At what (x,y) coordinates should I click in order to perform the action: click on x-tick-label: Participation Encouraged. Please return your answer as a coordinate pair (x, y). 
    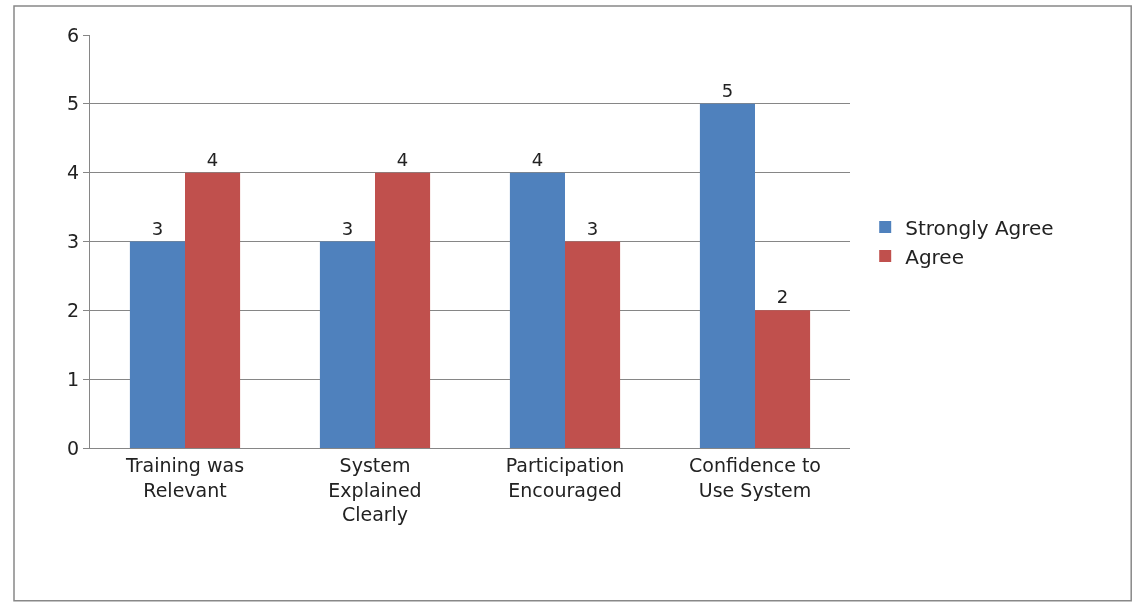
    Looking at the image, I should click on (565, 477).